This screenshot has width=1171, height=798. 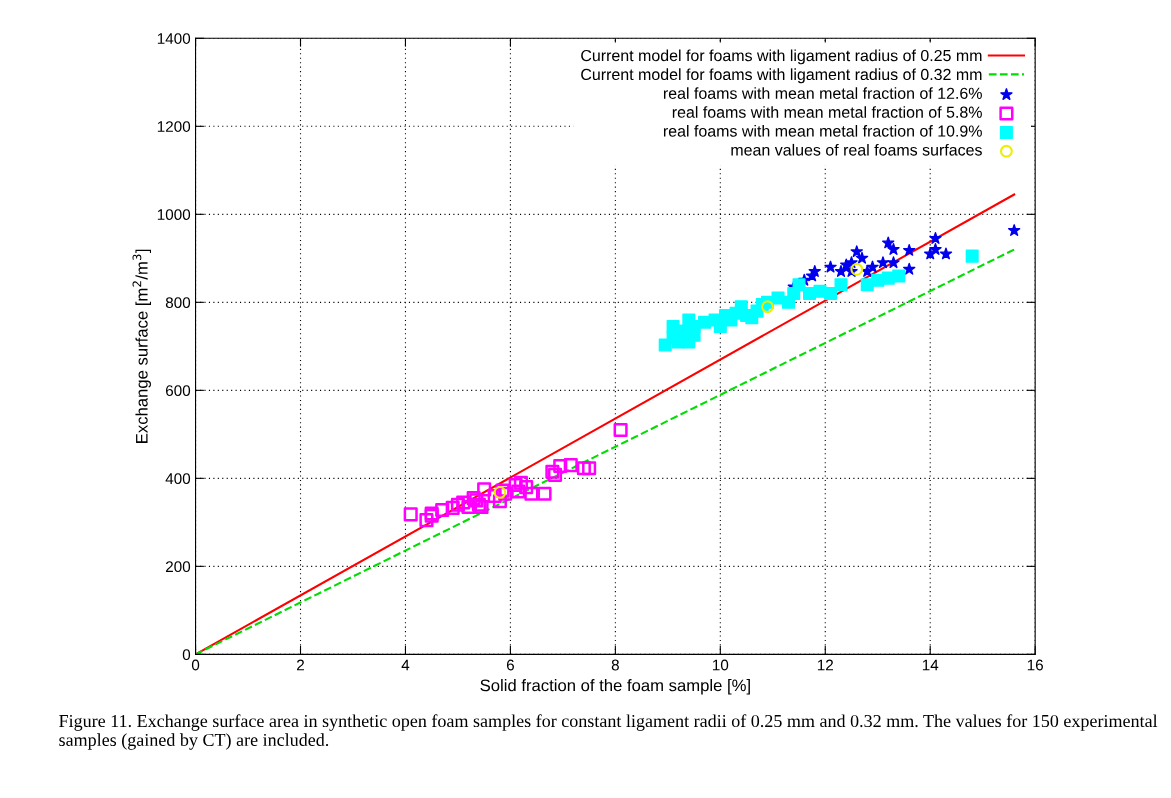 I want to click on caption: Figure 11. Exchange surface area in synthetic open foam samples for constant ligament radii of 0.25 mm and 0.32 mm. The values for 150 experimental samples (gained by CT) are included., so click(x=608, y=732).